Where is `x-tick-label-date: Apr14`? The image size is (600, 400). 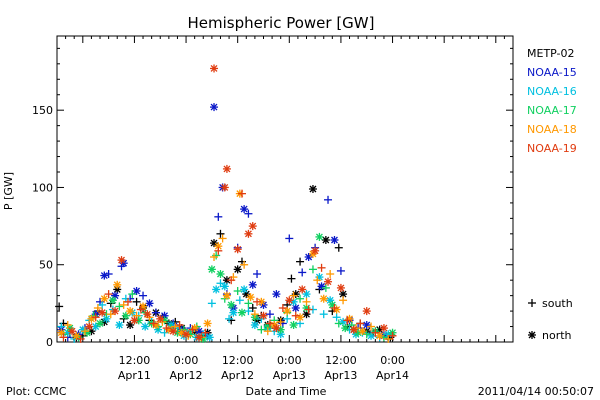 x-tick-label-date: Apr14 is located at coordinates (392, 375).